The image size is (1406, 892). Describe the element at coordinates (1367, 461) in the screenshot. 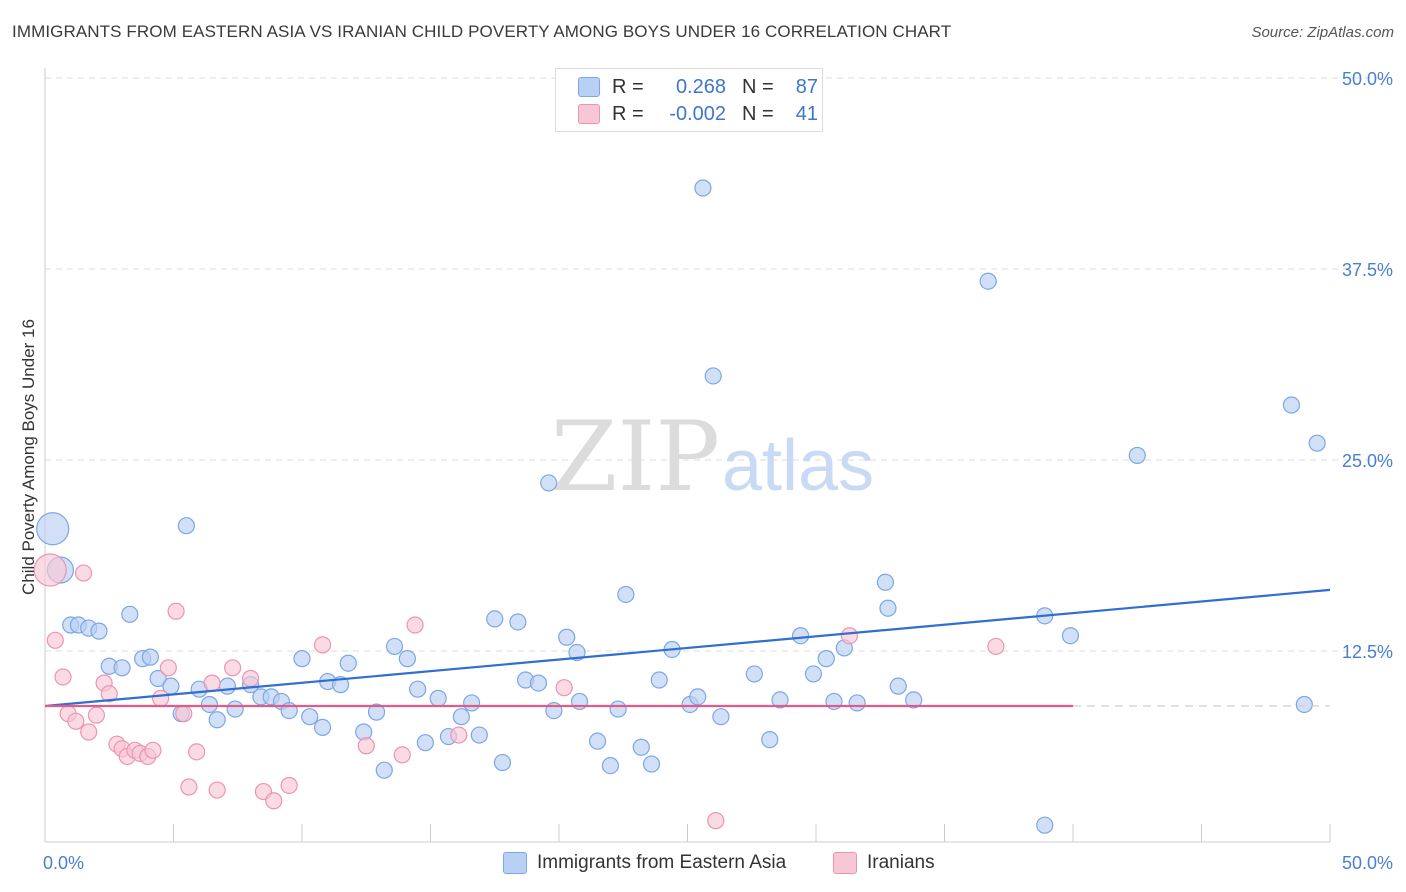

I see `y-tick-label: 25.0%` at that location.